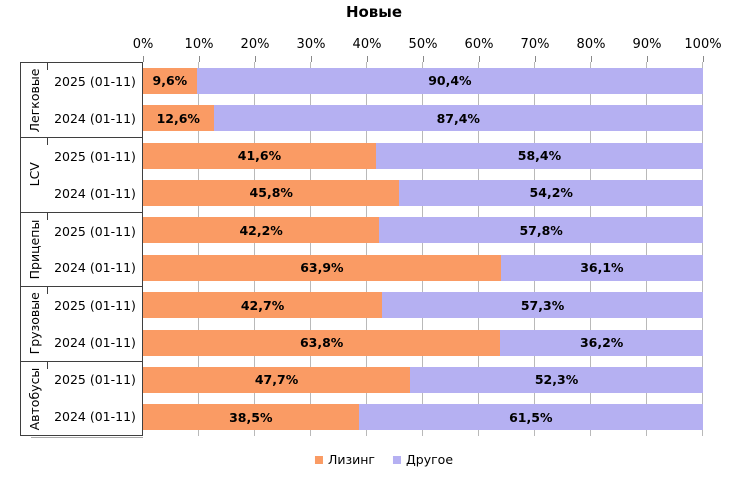 This screenshot has width=731, height=480. Describe the element at coordinates (556, 380) in the screenshot. I see `bar-label-other: 52,3%` at that location.